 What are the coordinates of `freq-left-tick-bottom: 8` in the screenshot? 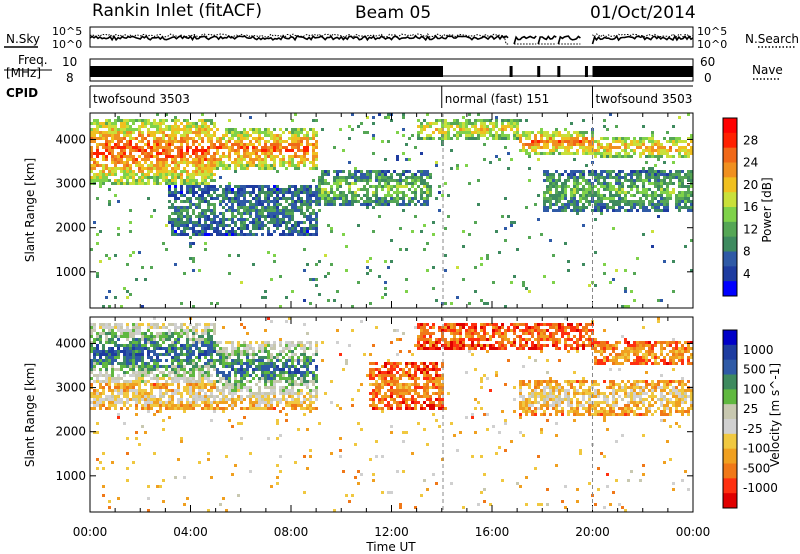 It's located at (70, 78).